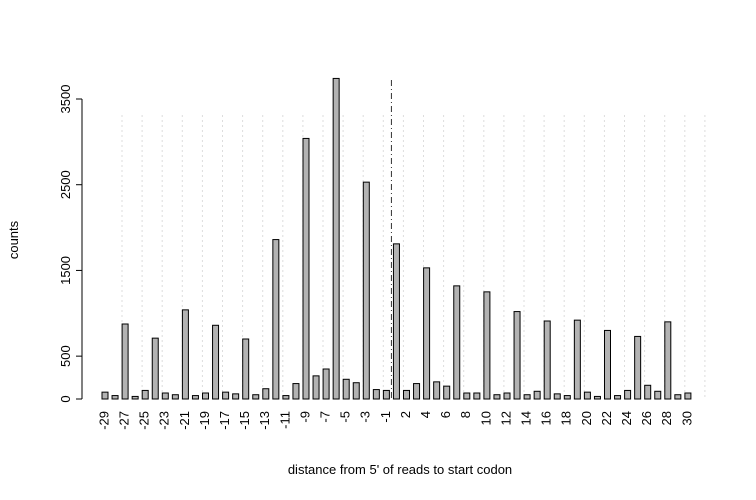 The width and height of the screenshot is (756, 500). Describe the element at coordinates (304, 417) in the screenshot. I see `x-tick-label: -9` at that location.